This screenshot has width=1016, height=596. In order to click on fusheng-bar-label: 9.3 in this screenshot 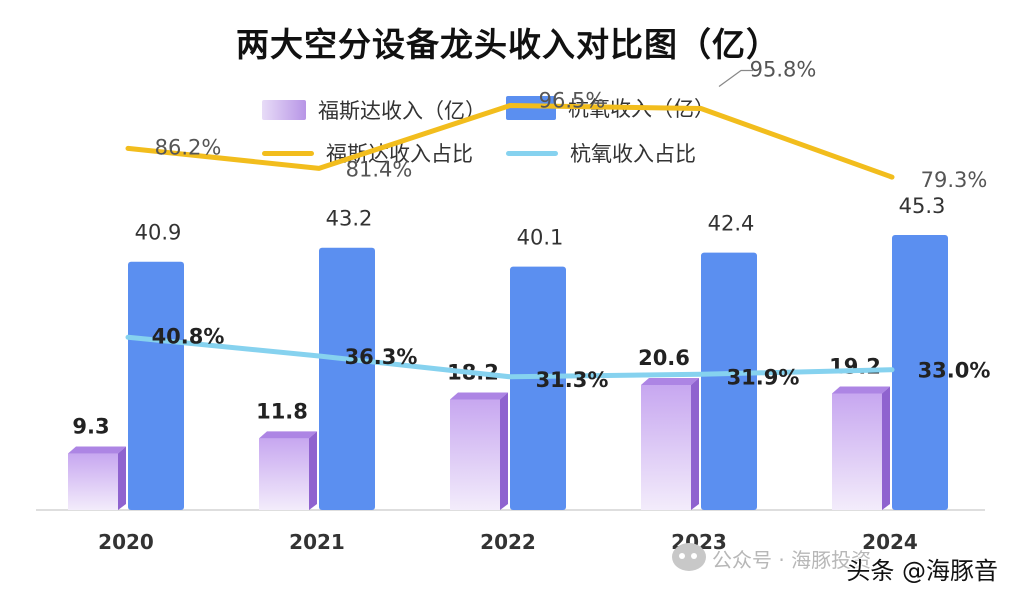, I will do `click(90, 427)`.